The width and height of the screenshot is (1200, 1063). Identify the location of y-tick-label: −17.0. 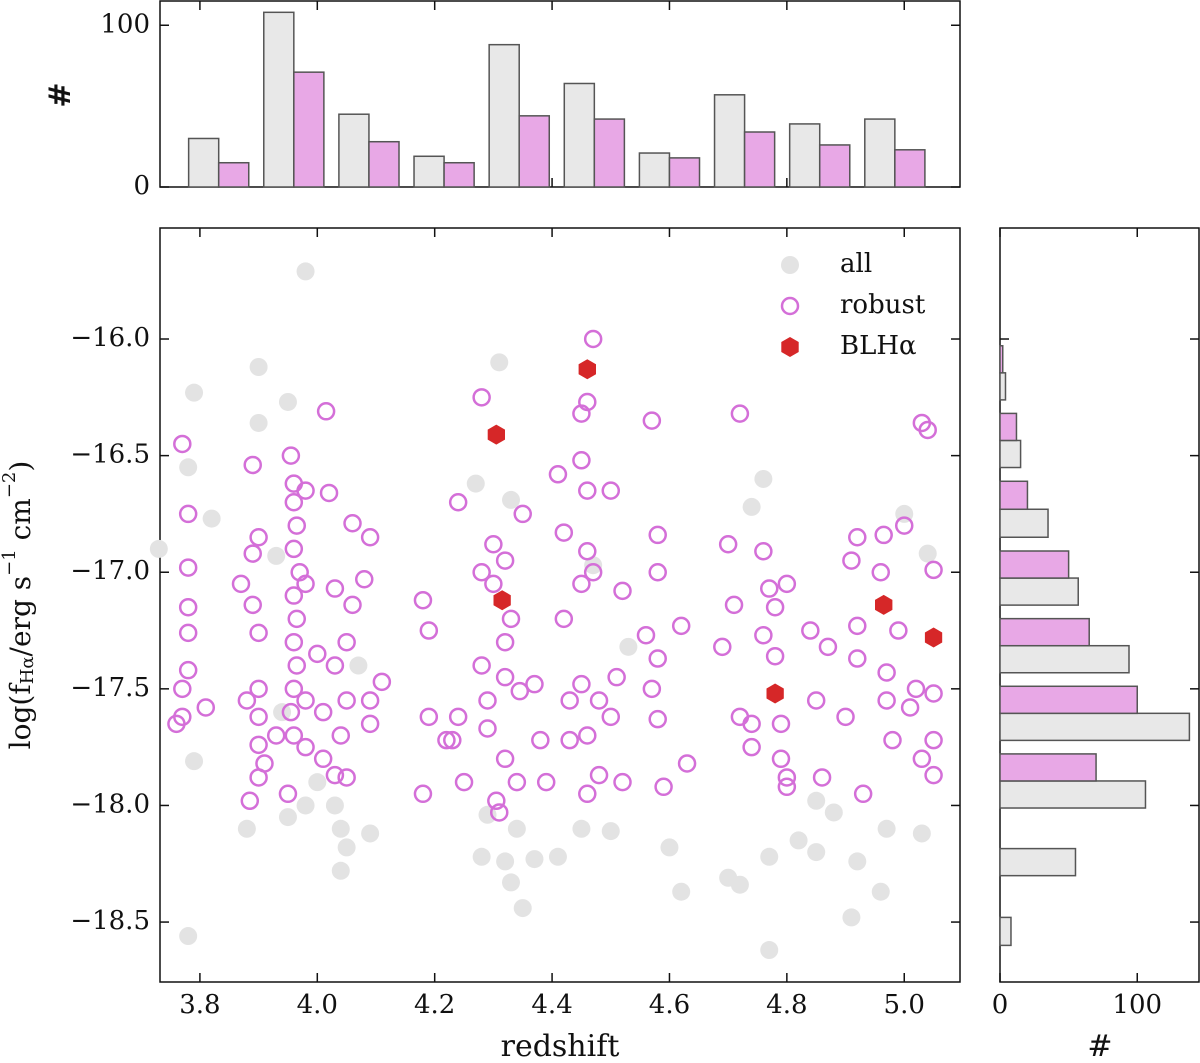
(110, 571).